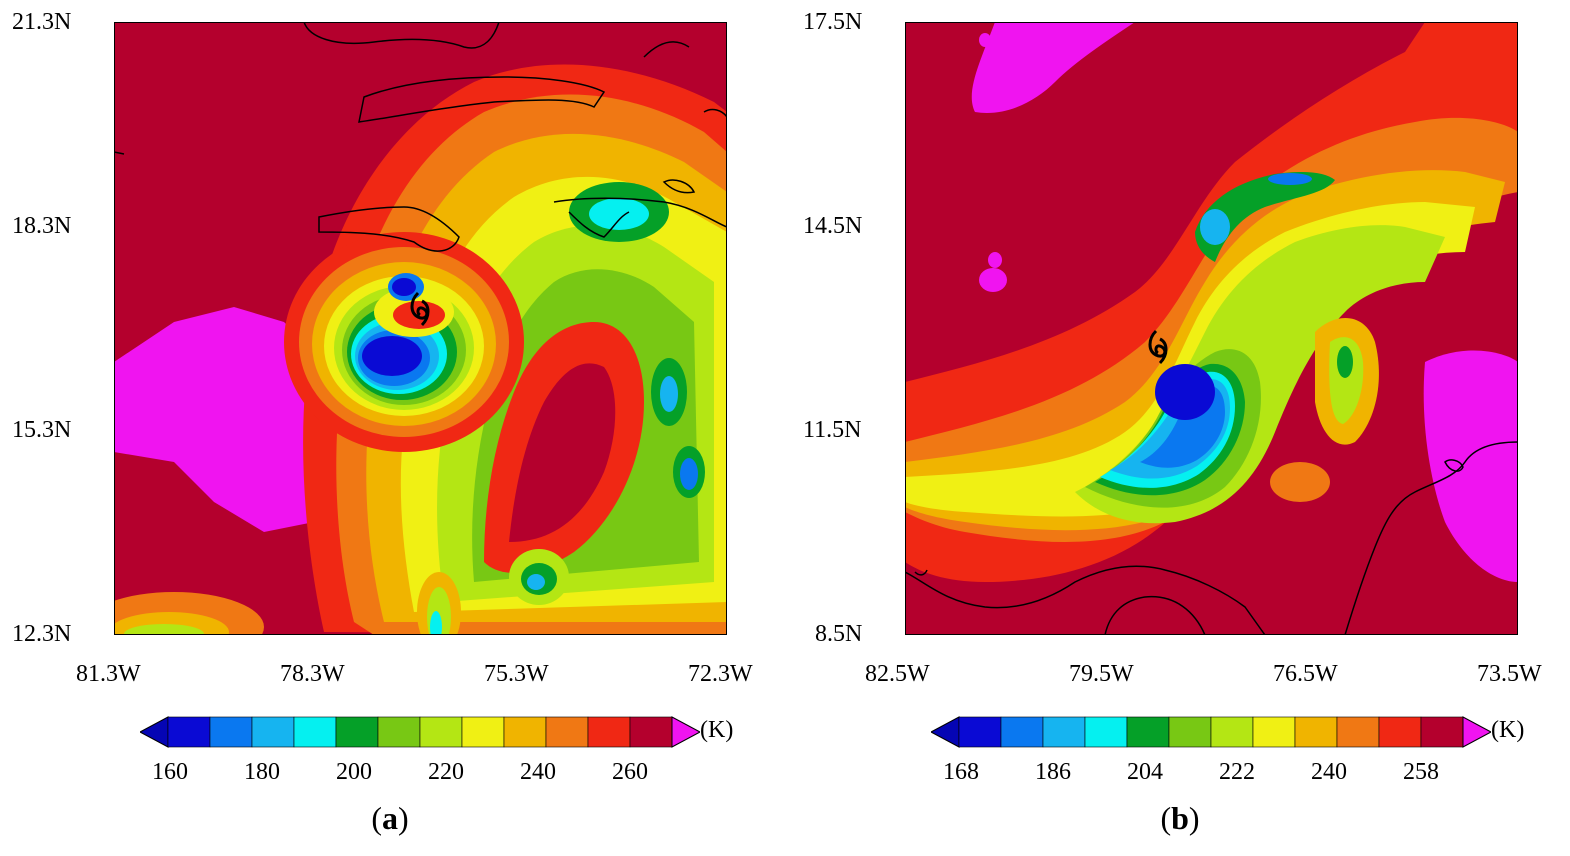  I want to click on lat-label: 11.5N, so click(832, 430).